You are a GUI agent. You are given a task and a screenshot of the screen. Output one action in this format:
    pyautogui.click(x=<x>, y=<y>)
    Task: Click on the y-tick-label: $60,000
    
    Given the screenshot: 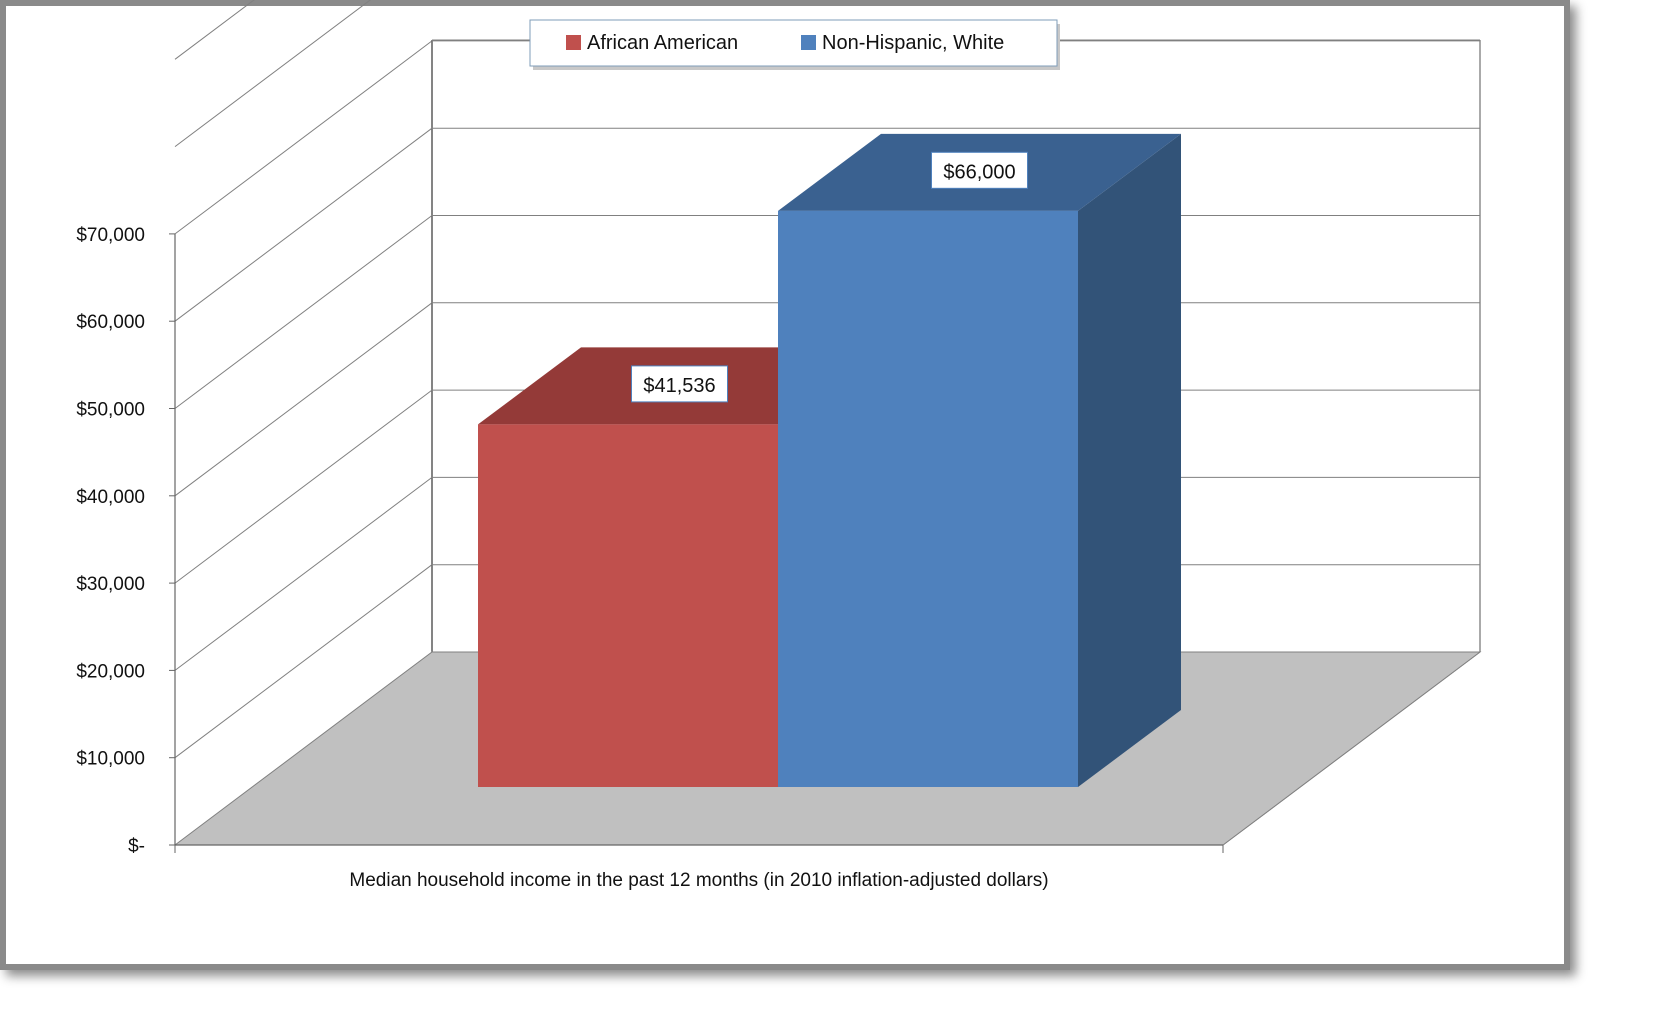 What is the action you would take?
    pyautogui.click(x=110, y=322)
    